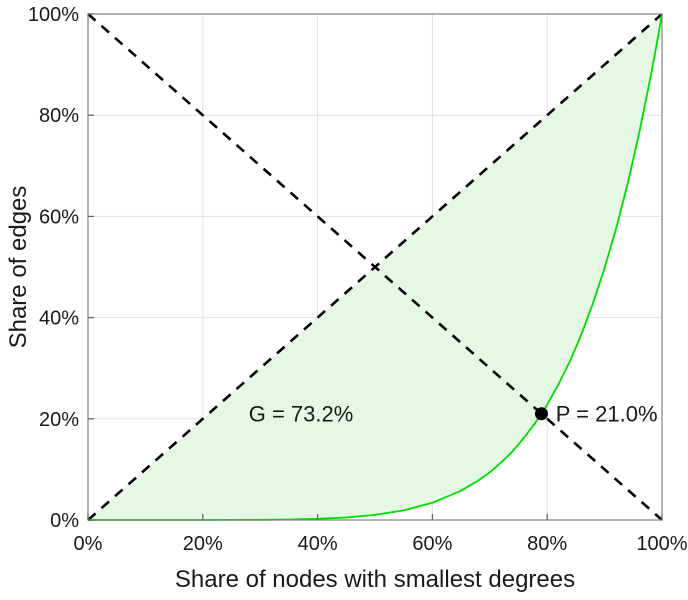 This screenshot has height=600, width=688. What do you see at coordinates (607, 414) in the screenshot?
I see `p-annotation: P = 21.0%` at bounding box center [607, 414].